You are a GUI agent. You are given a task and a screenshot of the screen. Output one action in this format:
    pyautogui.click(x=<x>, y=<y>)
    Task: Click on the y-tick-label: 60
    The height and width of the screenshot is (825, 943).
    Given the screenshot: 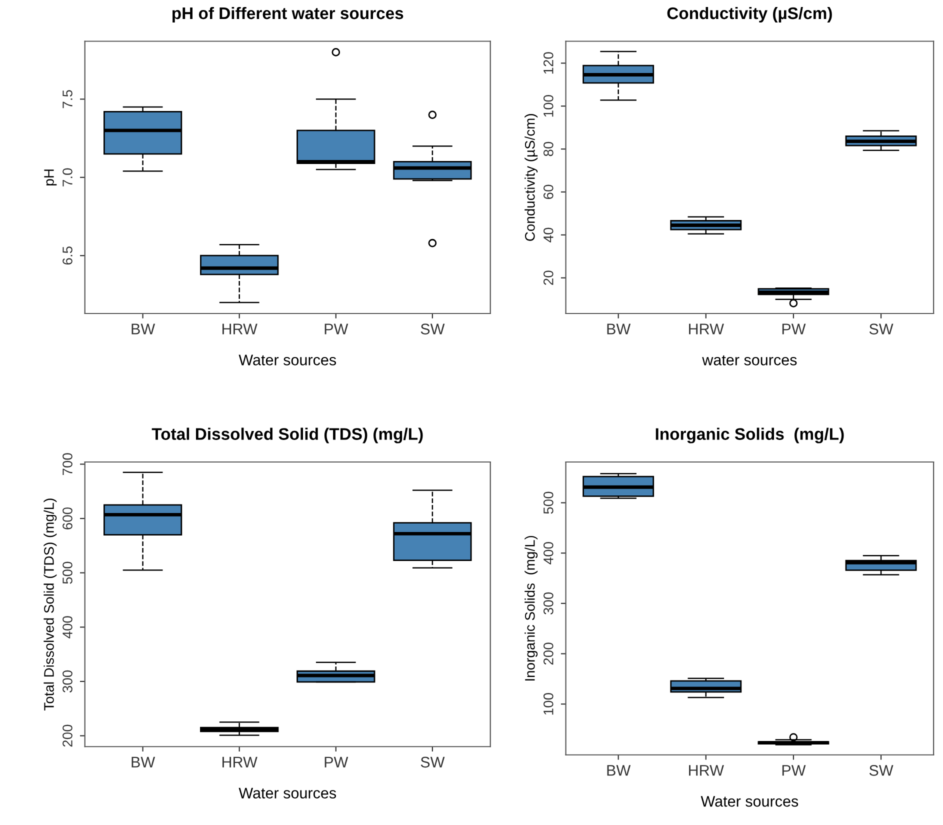 What is the action you would take?
    pyautogui.click(x=548, y=191)
    